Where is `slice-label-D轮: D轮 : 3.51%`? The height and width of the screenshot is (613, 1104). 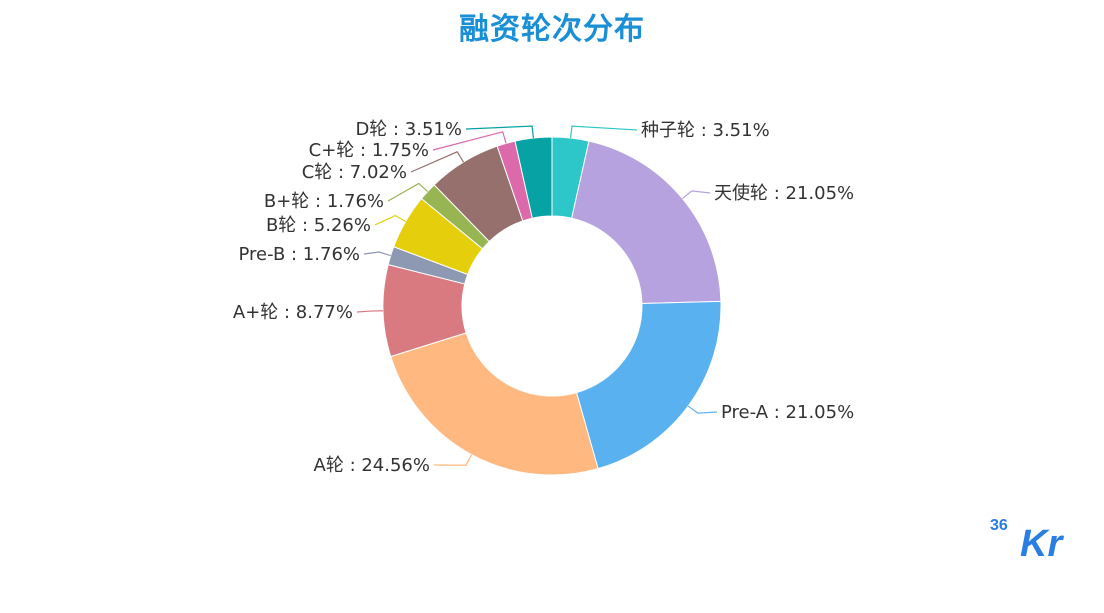 slice-label-D轮: D轮 : 3.51% is located at coordinates (408, 129).